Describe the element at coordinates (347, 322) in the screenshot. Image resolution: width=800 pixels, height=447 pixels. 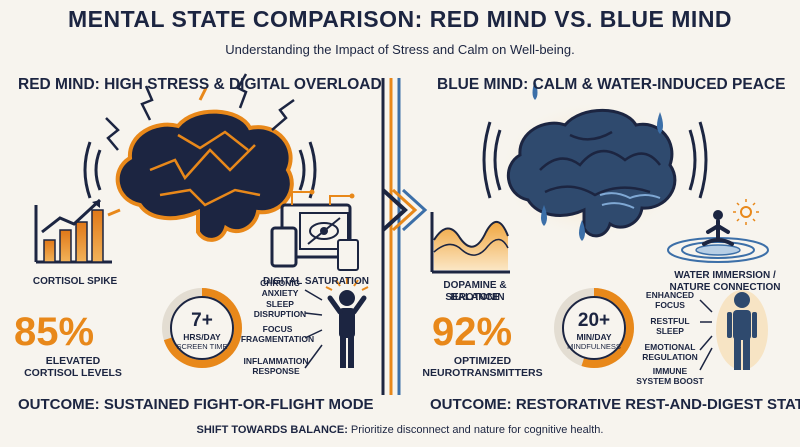
I see `stressed-person-icon` at that location.